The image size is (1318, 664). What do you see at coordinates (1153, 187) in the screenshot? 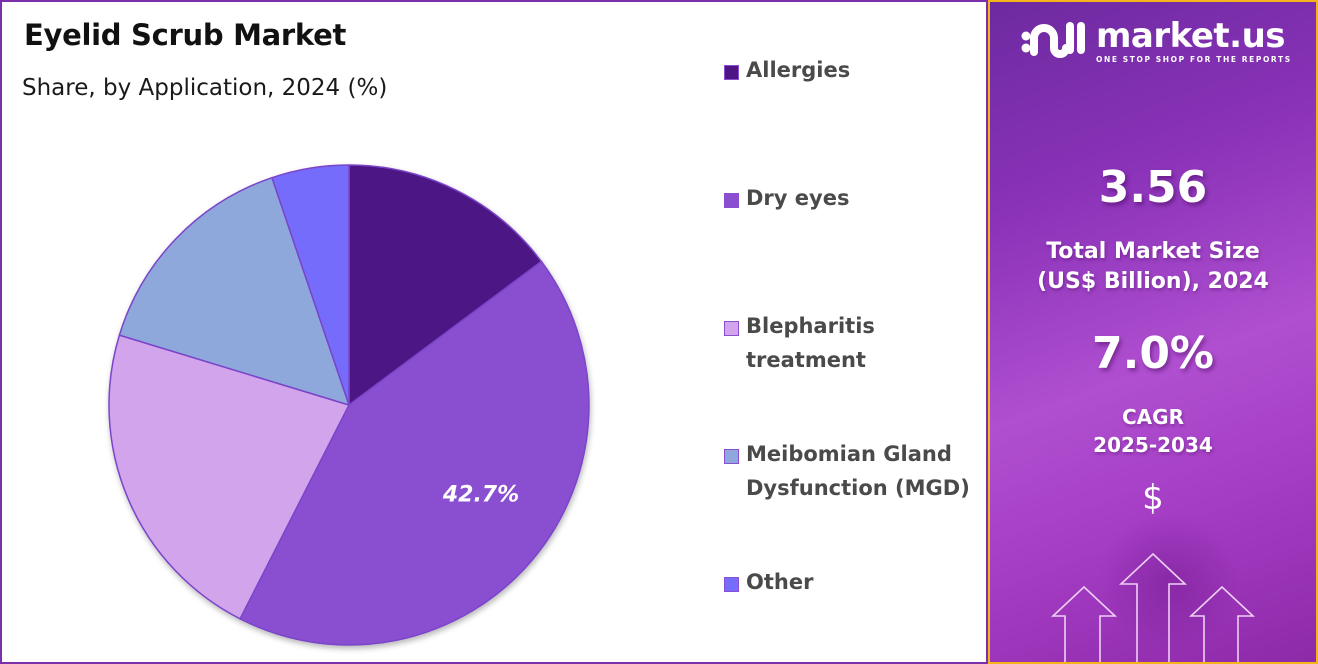
I see `market-size-value: 3.56` at bounding box center [1153, 187].